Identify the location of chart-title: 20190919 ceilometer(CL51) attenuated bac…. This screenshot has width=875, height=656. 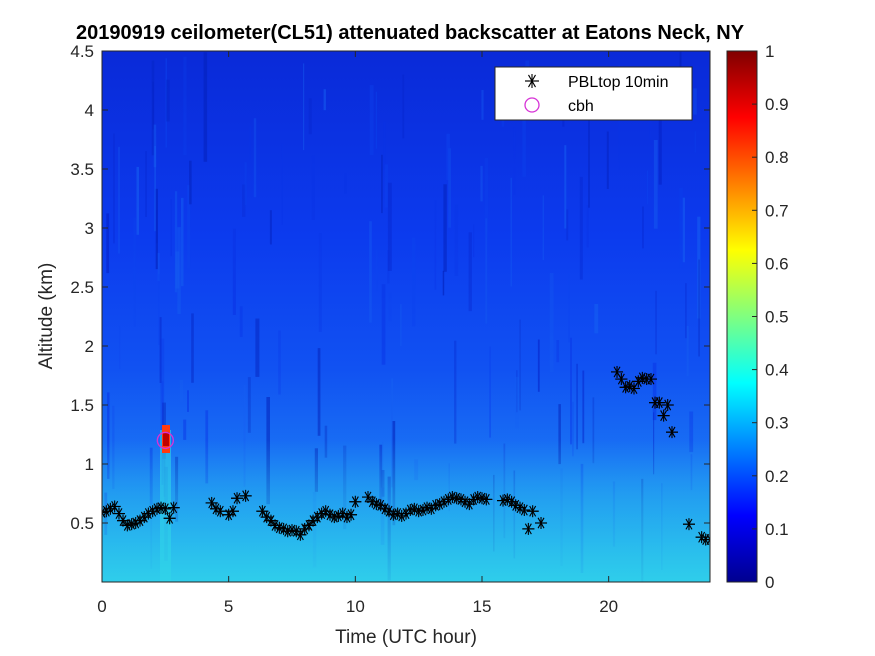
(410, 33).